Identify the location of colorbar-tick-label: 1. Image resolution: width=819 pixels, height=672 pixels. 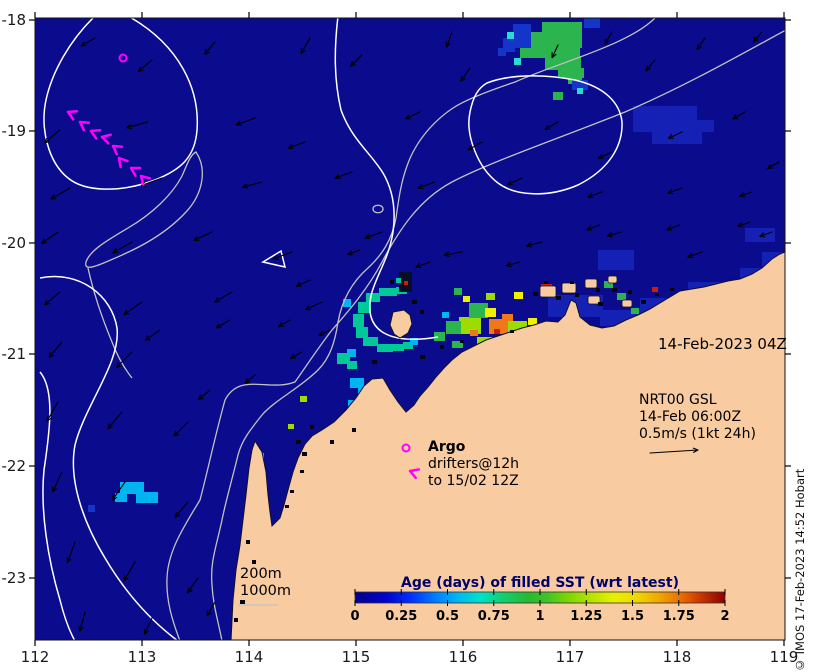
(539, 616).